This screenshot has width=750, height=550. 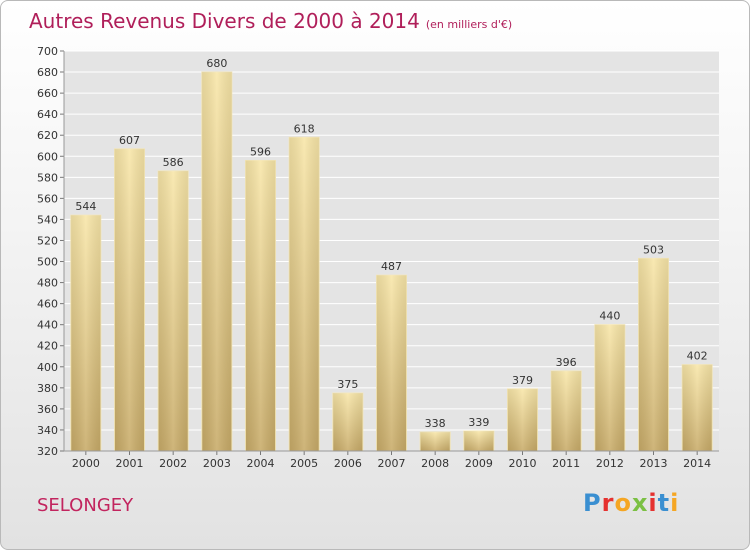 What do you see at coordinates (86, 463) in the screenshot?
I see `x-tick-label: 2000` at bounding box center [86, 463].